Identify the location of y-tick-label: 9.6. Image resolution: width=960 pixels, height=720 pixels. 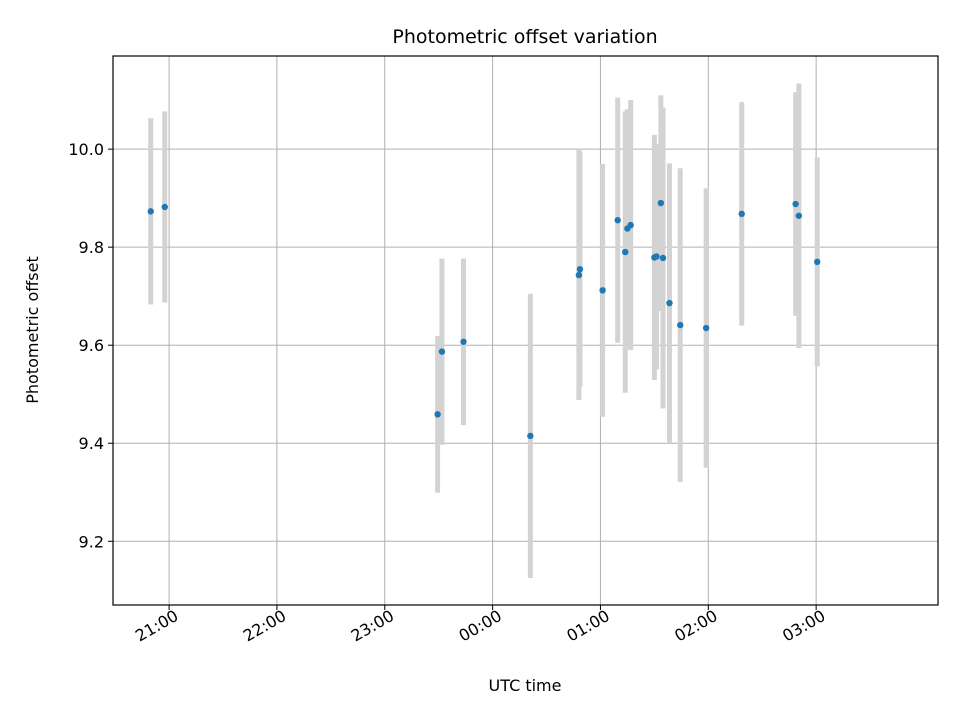
(91, 345).